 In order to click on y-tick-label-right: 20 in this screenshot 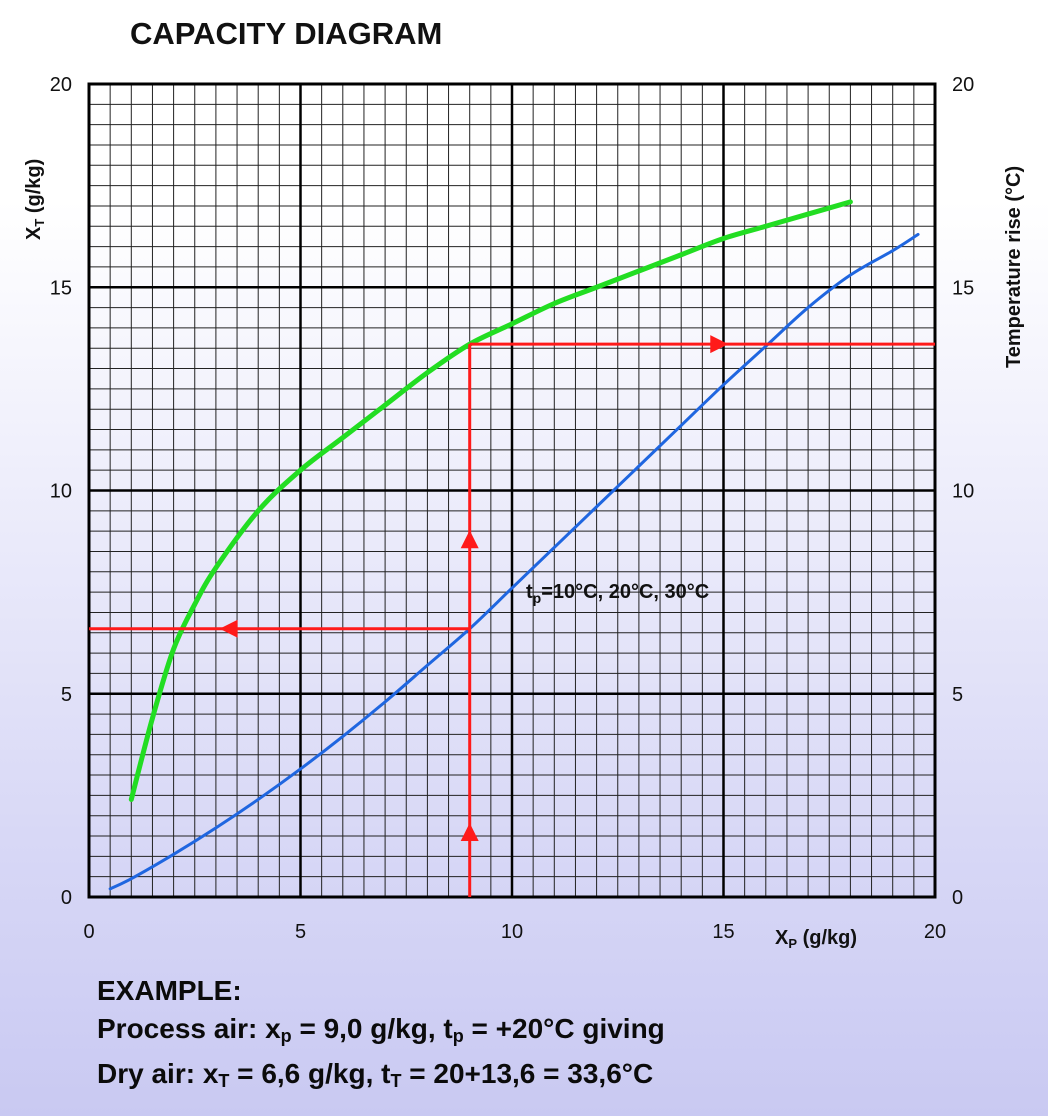, I will do `click(963, 85)`.